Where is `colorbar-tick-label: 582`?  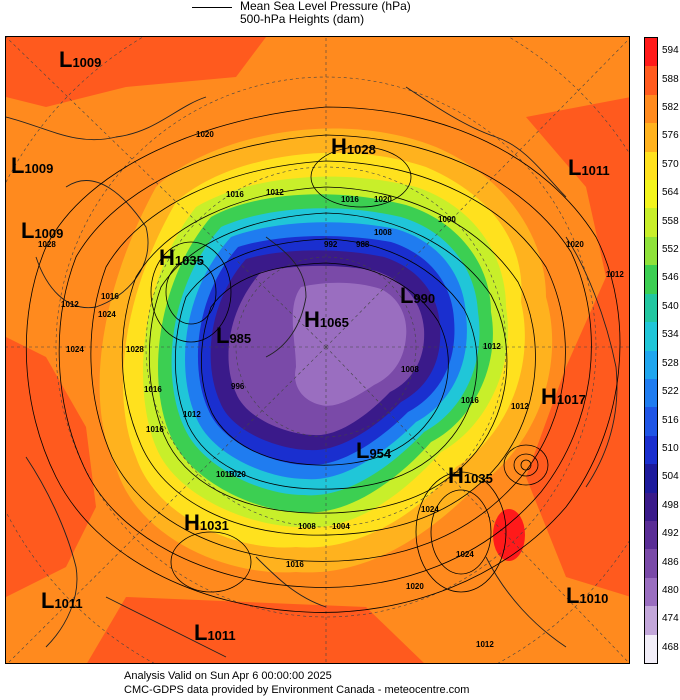 colorbar-tick-label: 582 is located at coordinates (670, 108).